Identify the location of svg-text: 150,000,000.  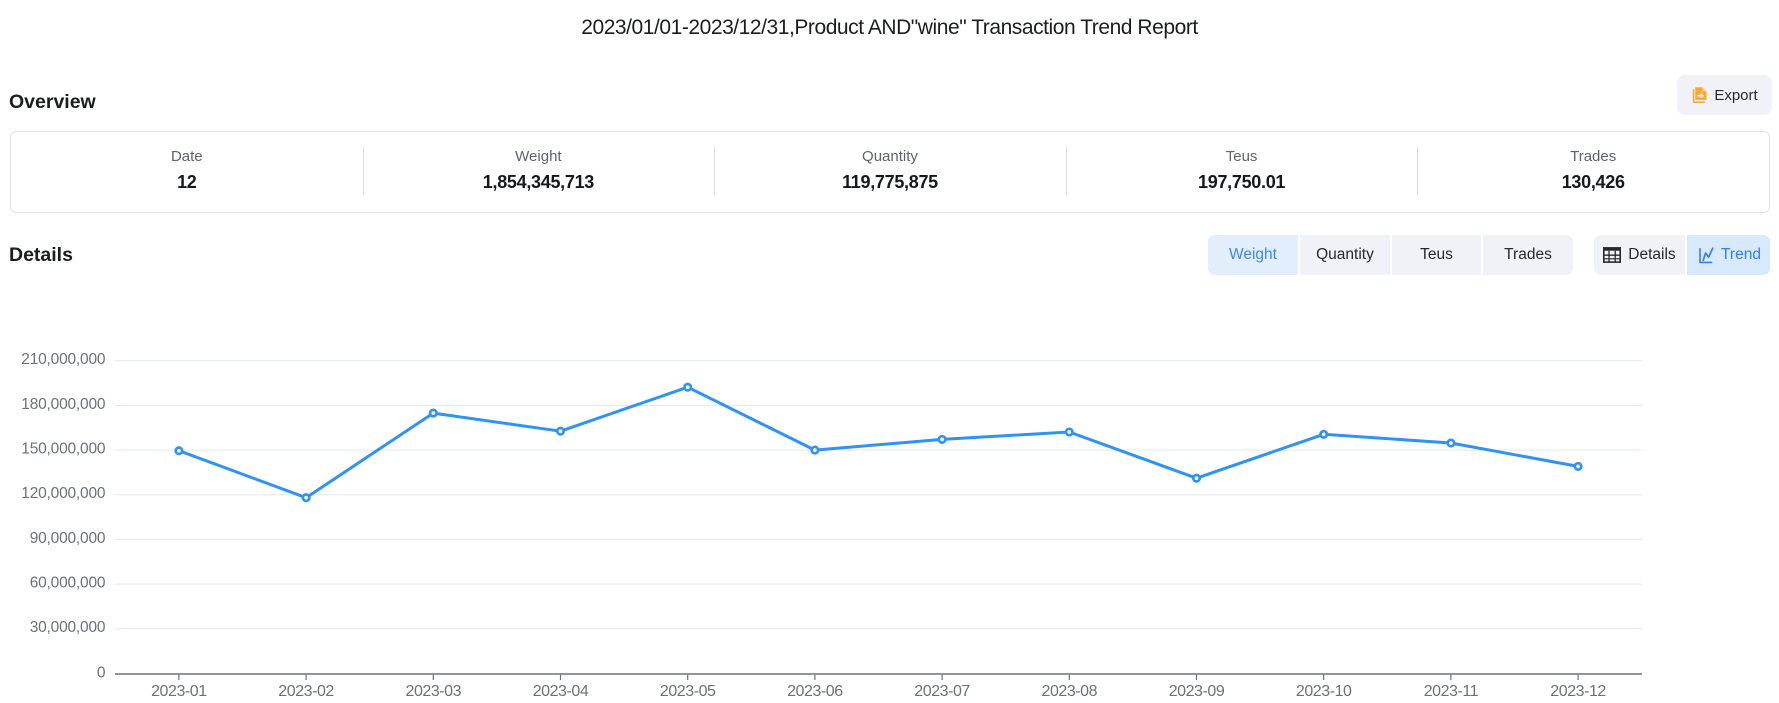
(63, 449).